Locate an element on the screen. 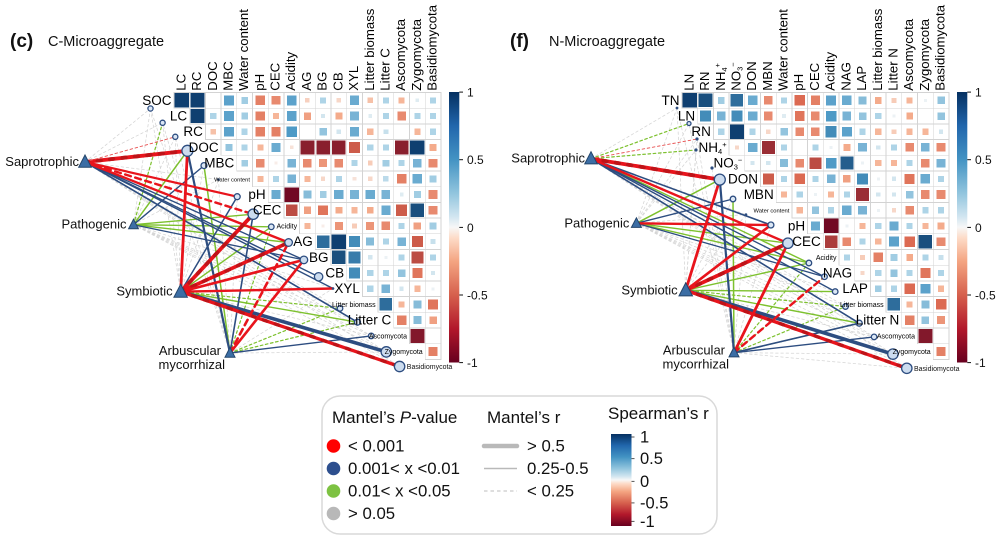 This screenshot has height=546, width=1000. svg-text: < 0.25 is located at coordinates (550, 491).